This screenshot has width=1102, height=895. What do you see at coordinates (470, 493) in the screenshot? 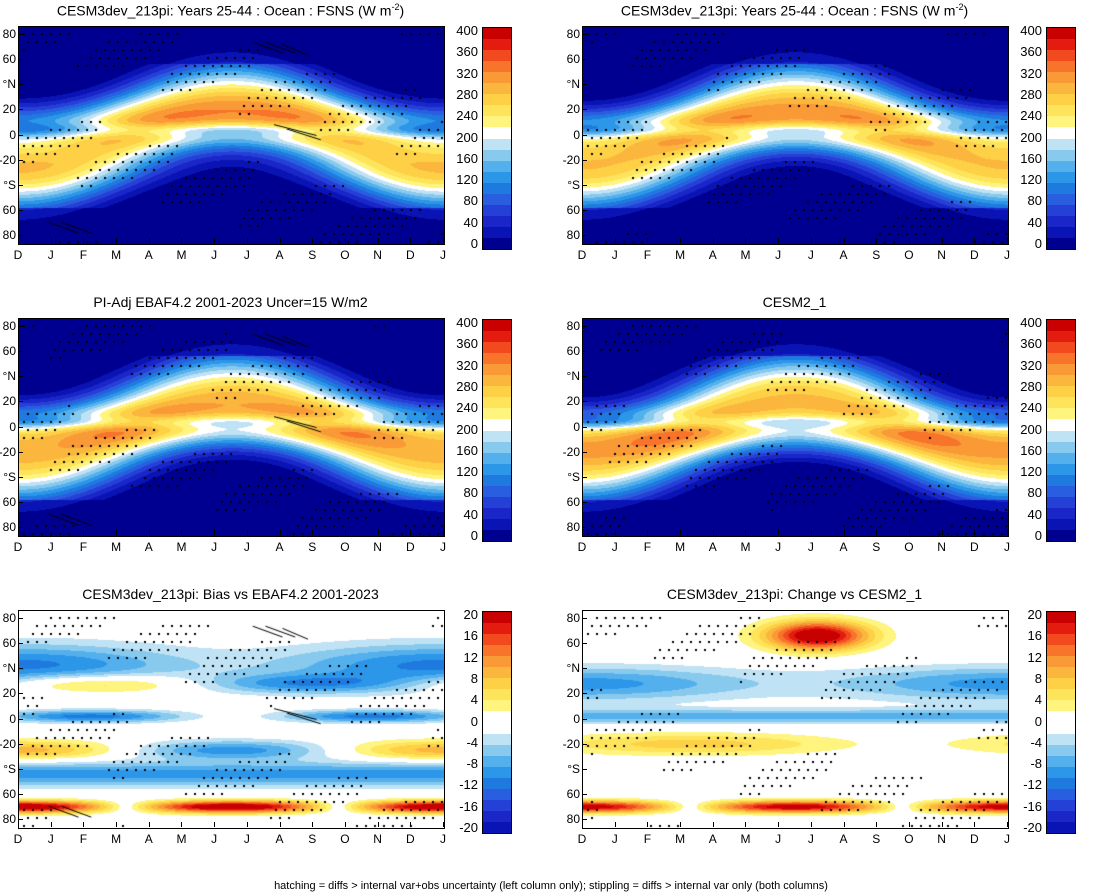
I see `colorbar-label: 80` at bounding box center [470, 493].